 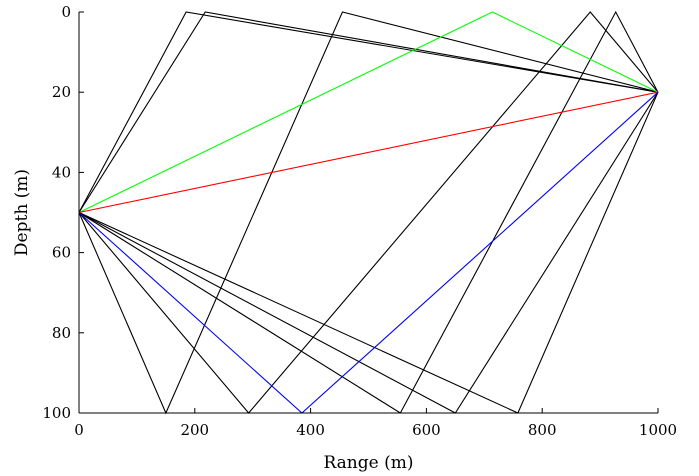 I want to click on x-tick-label: 0, so click(x=79, y=430).